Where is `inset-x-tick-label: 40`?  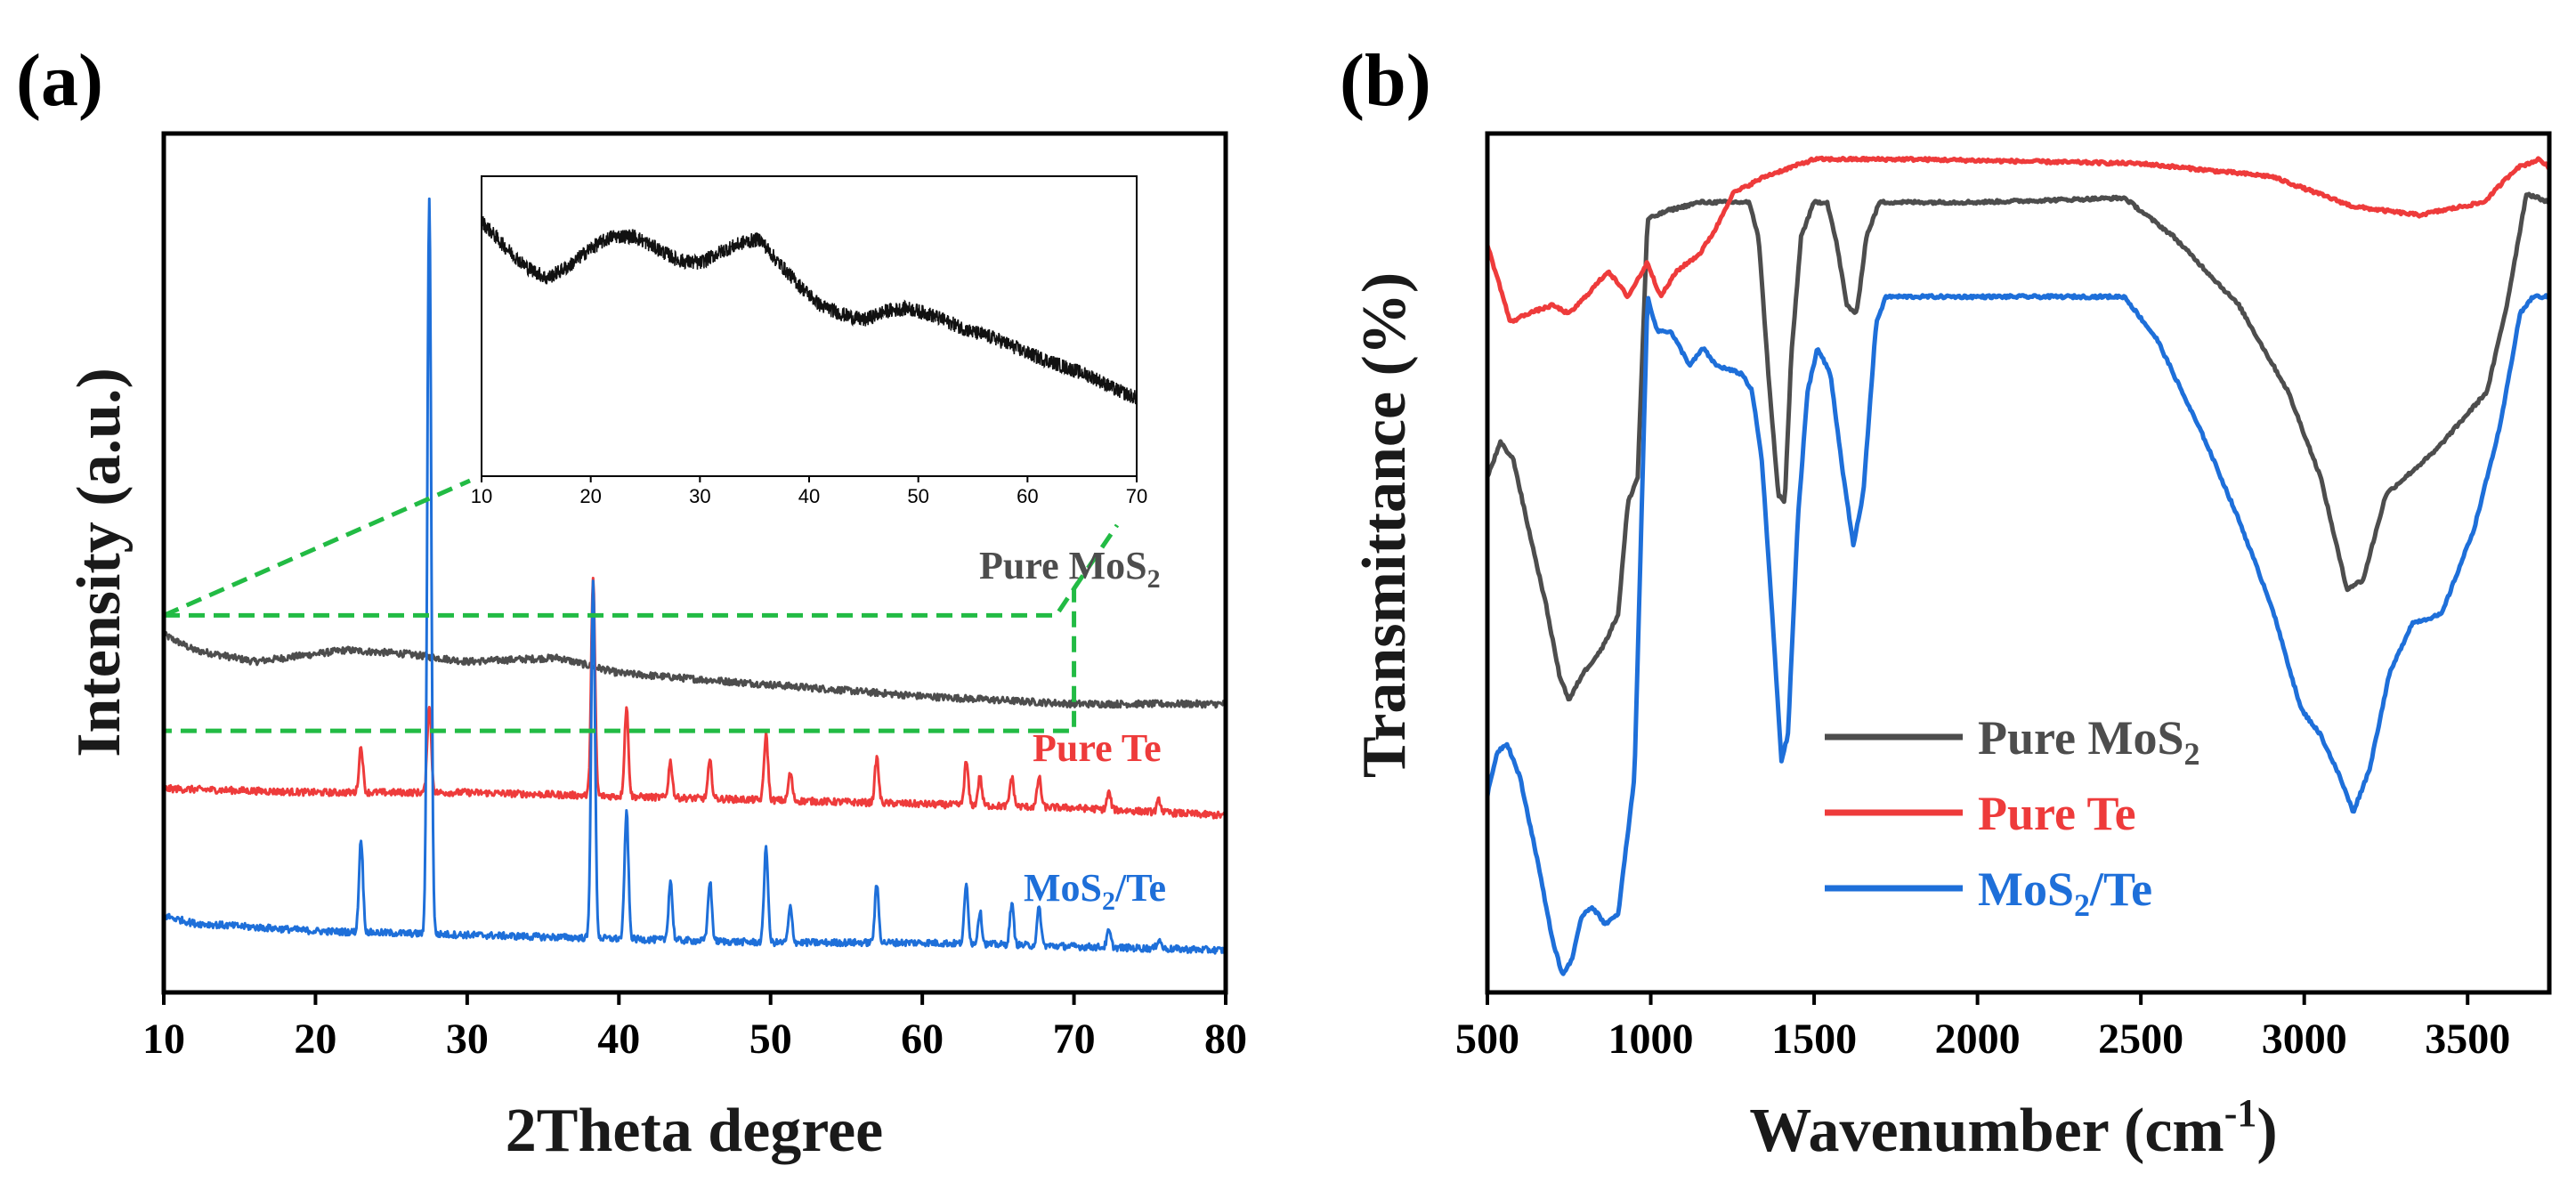
inset-x-tick-label: 40 is located at coordinates (809, 496).